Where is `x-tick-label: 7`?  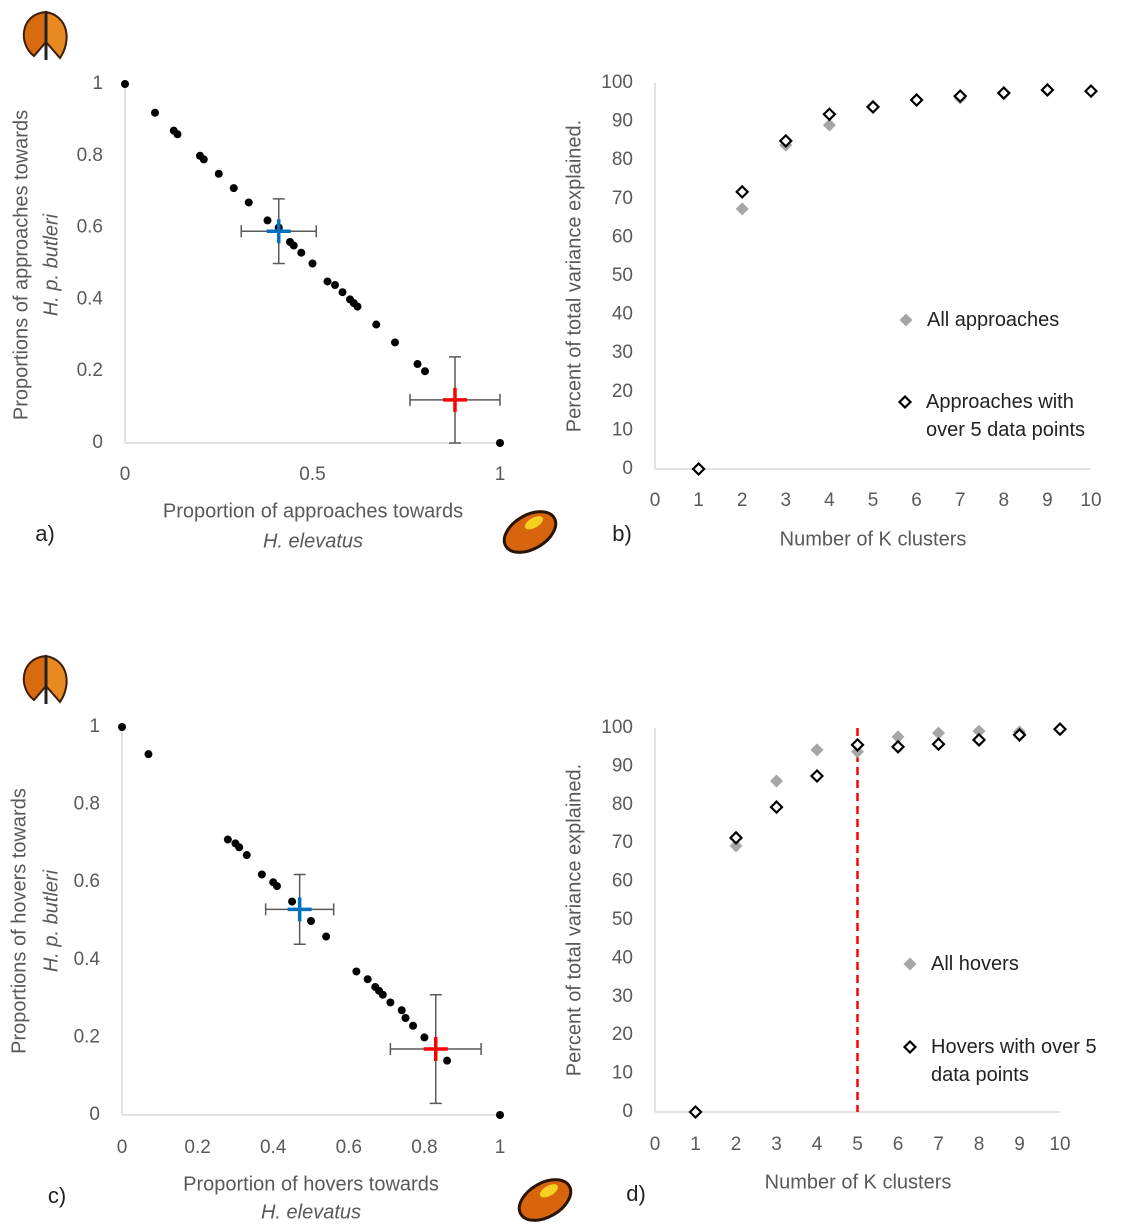 x-tick-label: 7 is located at coordinates (938, 1144).